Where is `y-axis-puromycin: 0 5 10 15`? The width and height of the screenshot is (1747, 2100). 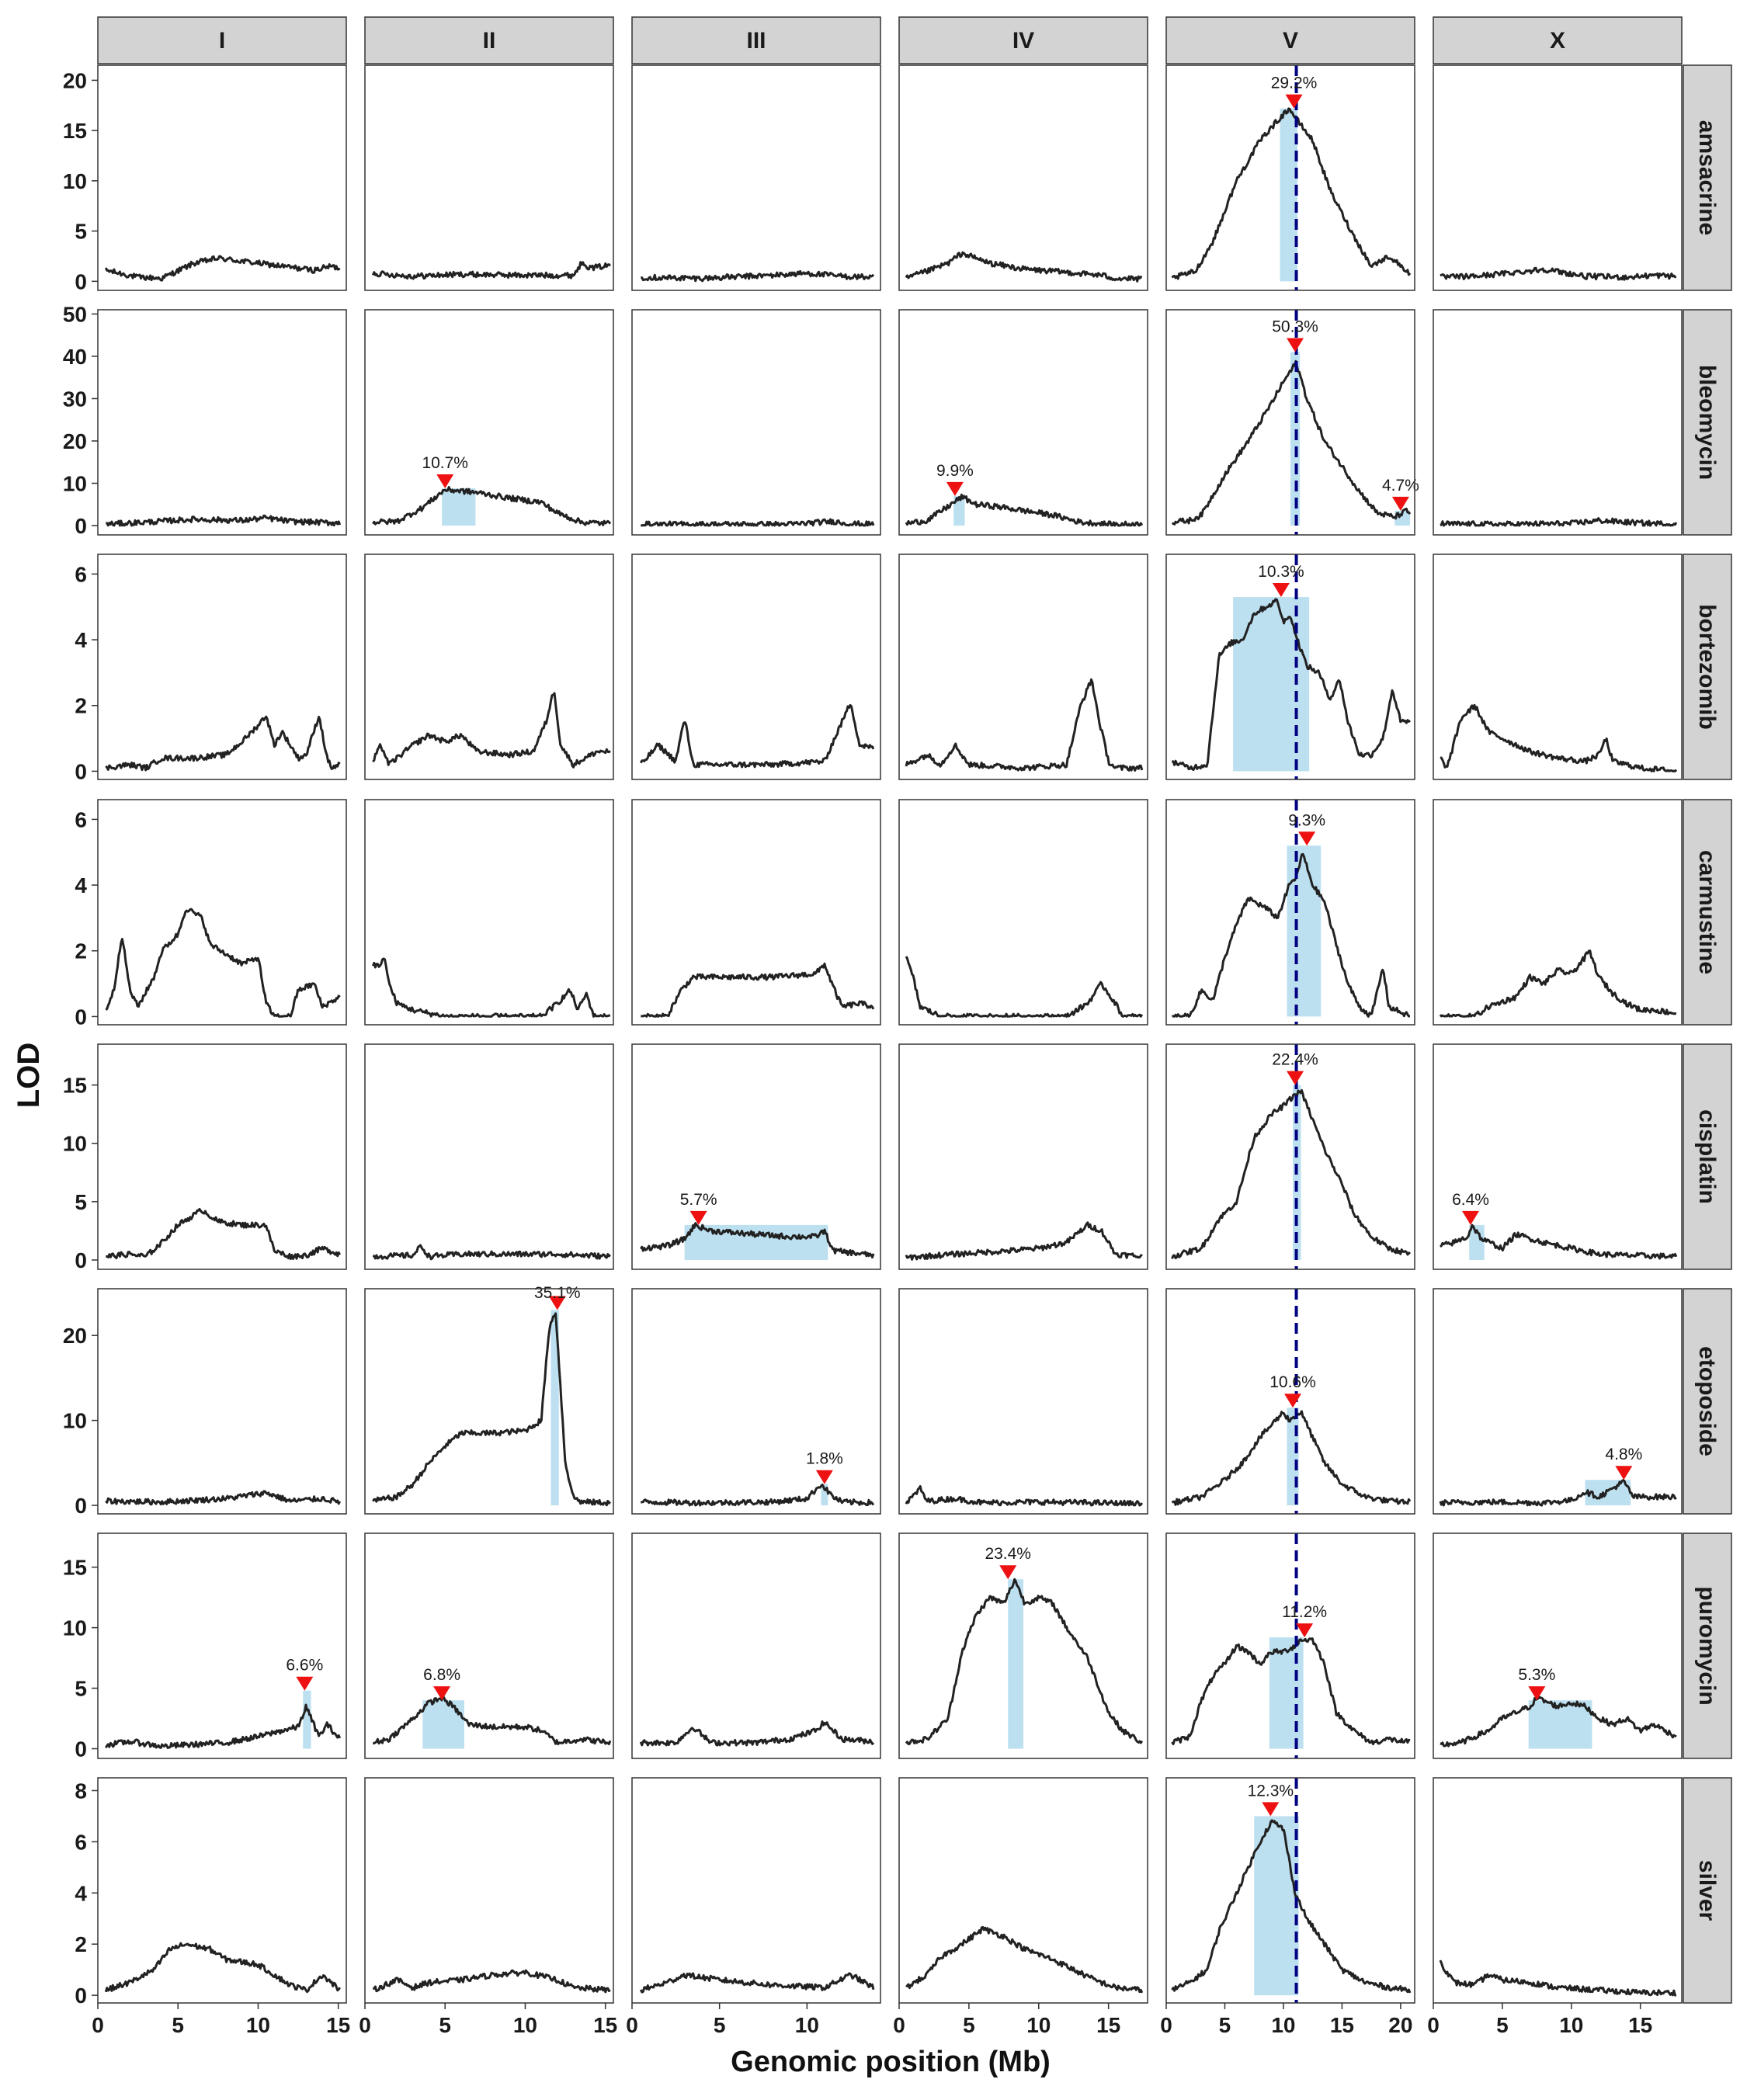 y-axis-puromycin: 0 5 10 15 is located at coordinates (80, 1659).